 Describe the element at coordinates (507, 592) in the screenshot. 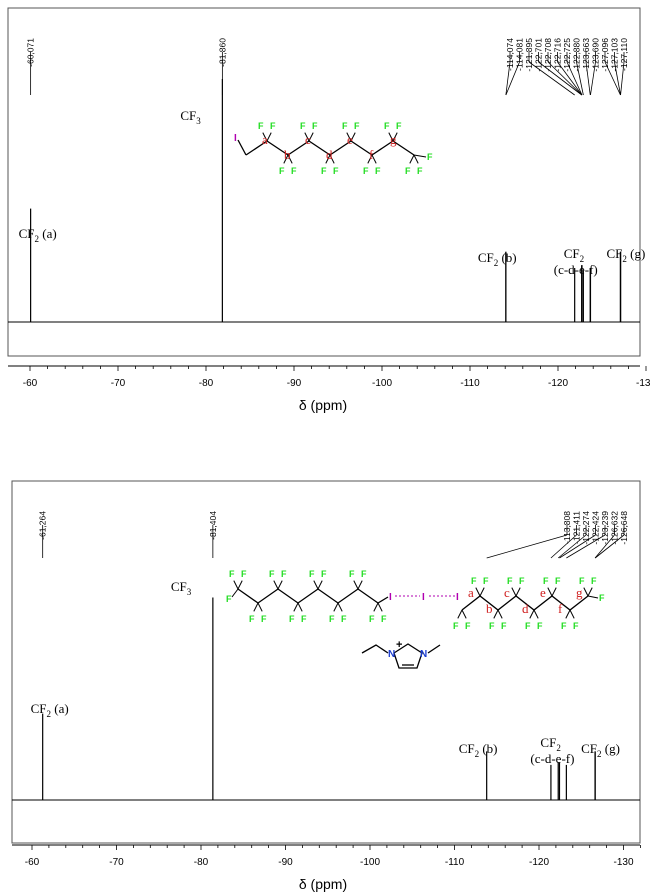

I see `carbon-label-c: c` at that location.